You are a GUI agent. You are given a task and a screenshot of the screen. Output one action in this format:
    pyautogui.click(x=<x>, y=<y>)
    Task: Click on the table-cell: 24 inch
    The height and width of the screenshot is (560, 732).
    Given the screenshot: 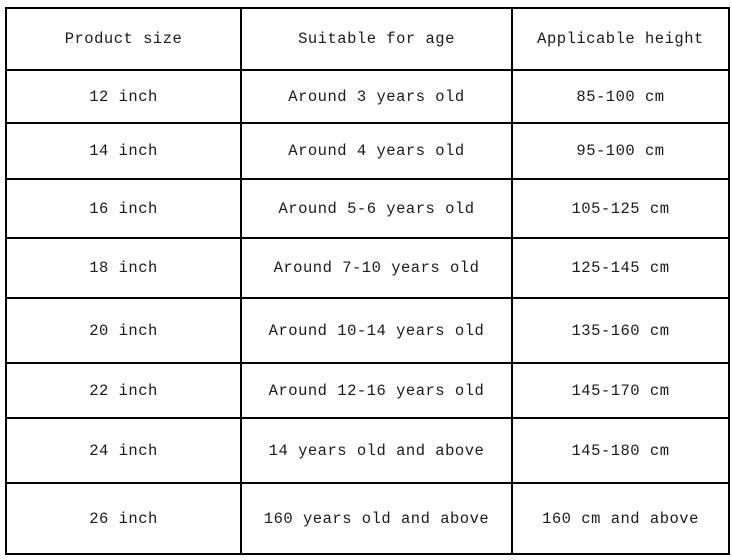 What is the action you would take?
    pyautogui.click(x=123, y=450)
    